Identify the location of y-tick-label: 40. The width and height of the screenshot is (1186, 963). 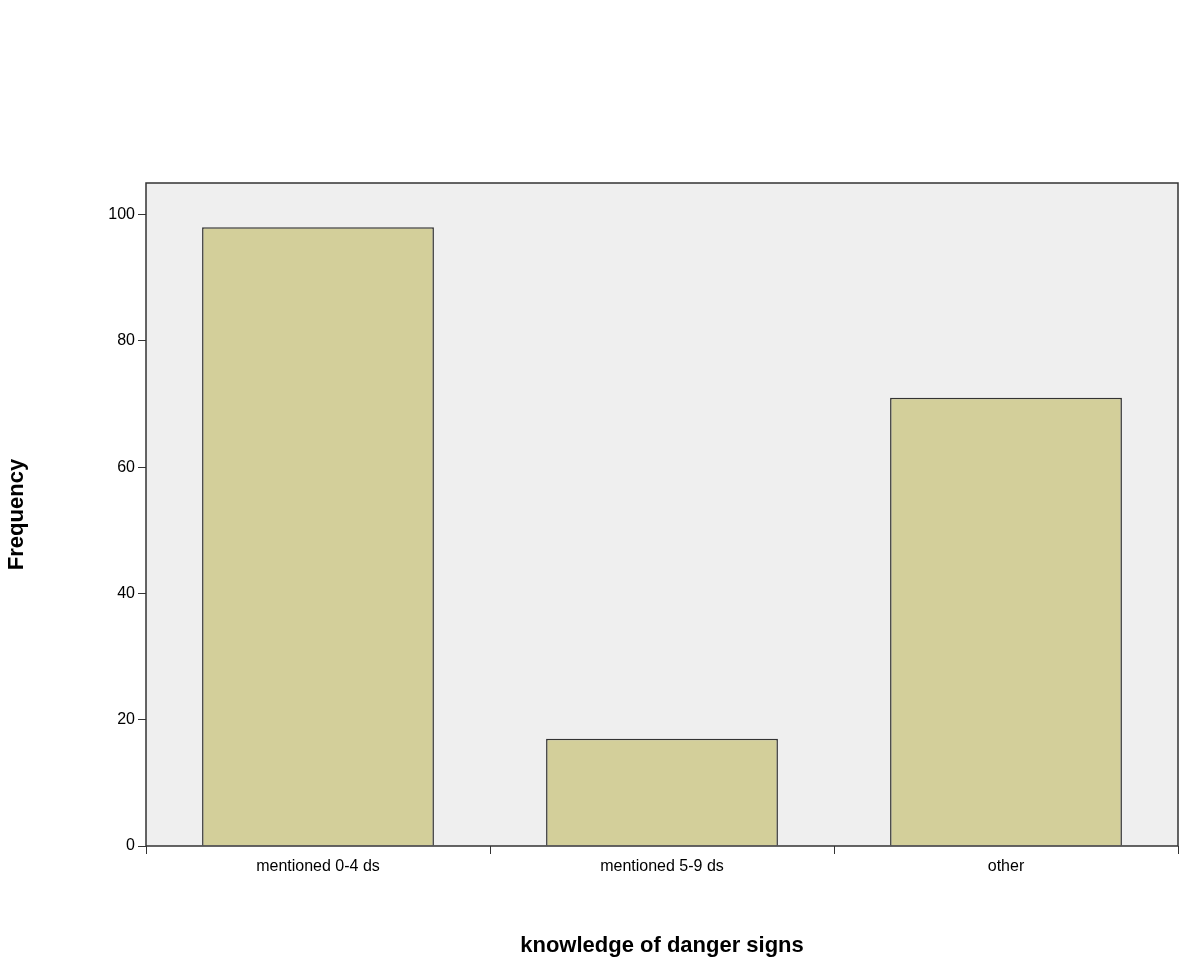
(126, 592).